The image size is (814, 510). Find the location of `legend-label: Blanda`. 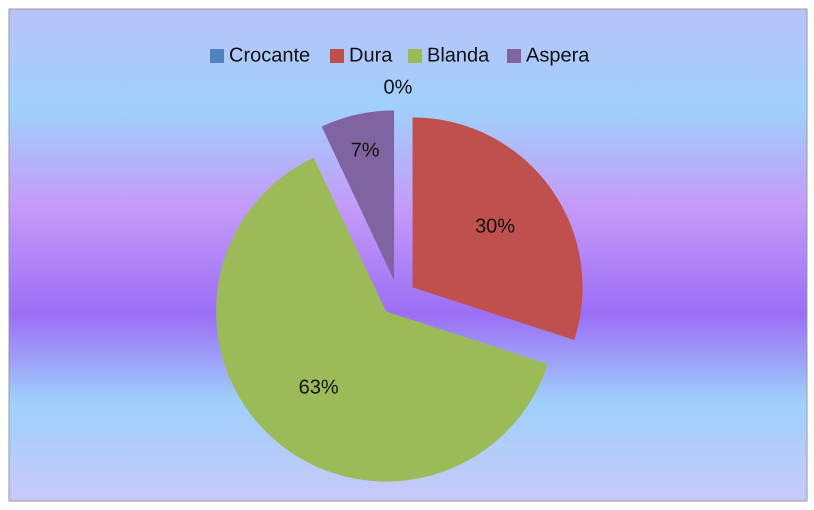

legend-label: Blanda is located at coordinates (458, 55).